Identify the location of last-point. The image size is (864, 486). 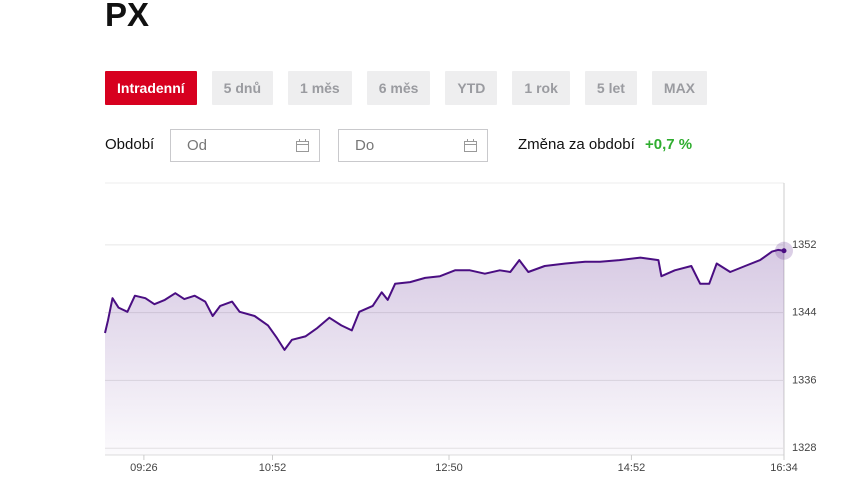
(784, 251).